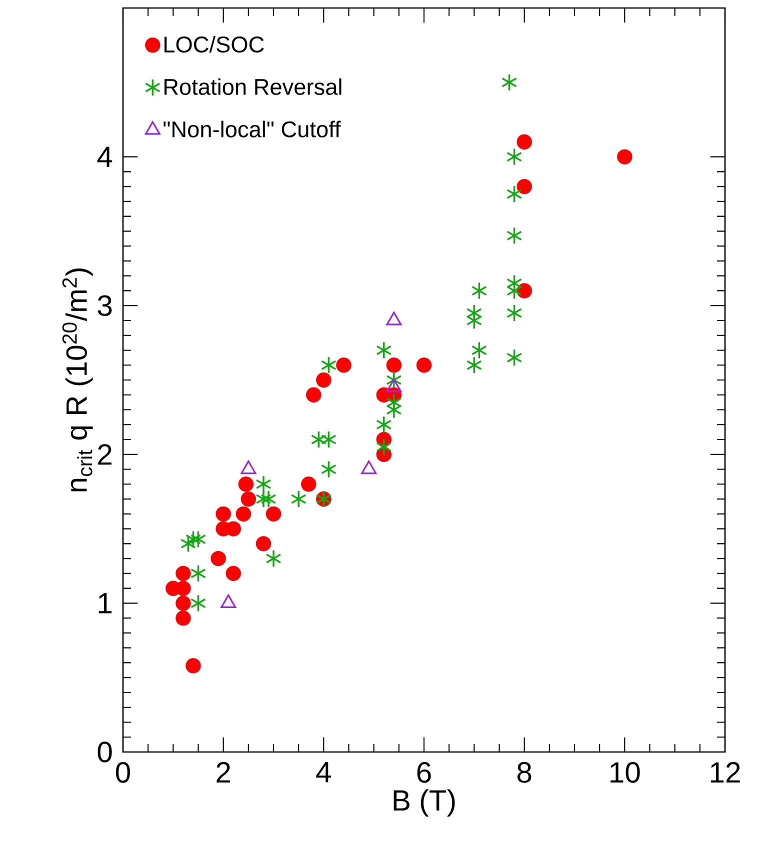 This screenshot has height=867, width=758. Describe the element at coordinates (105, 603) in the screenshot. I see `y-tick-label: 1` at that location.